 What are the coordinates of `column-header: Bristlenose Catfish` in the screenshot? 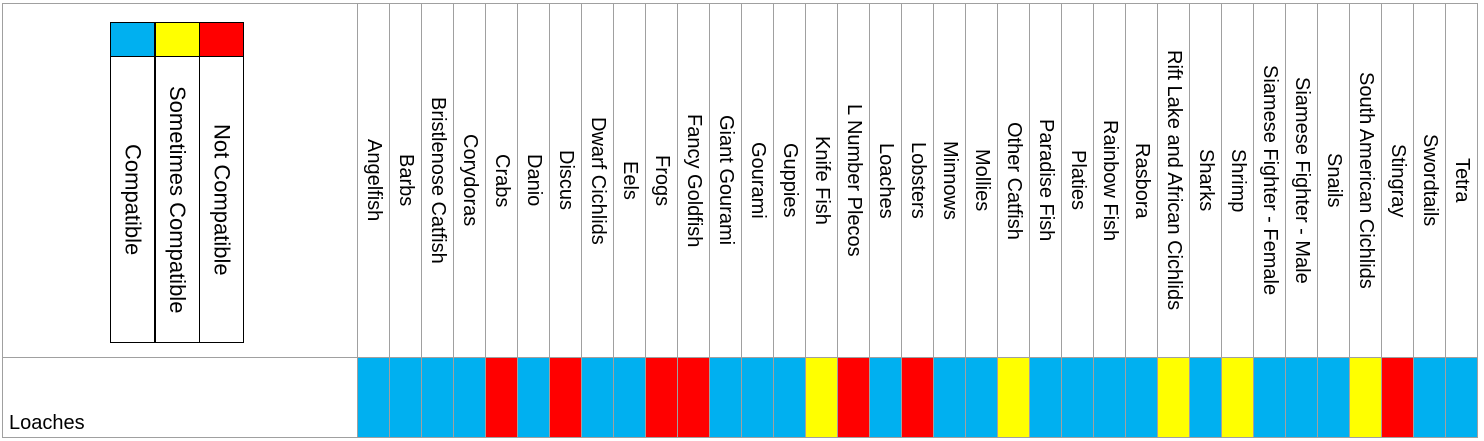 It's located at (437, 180).